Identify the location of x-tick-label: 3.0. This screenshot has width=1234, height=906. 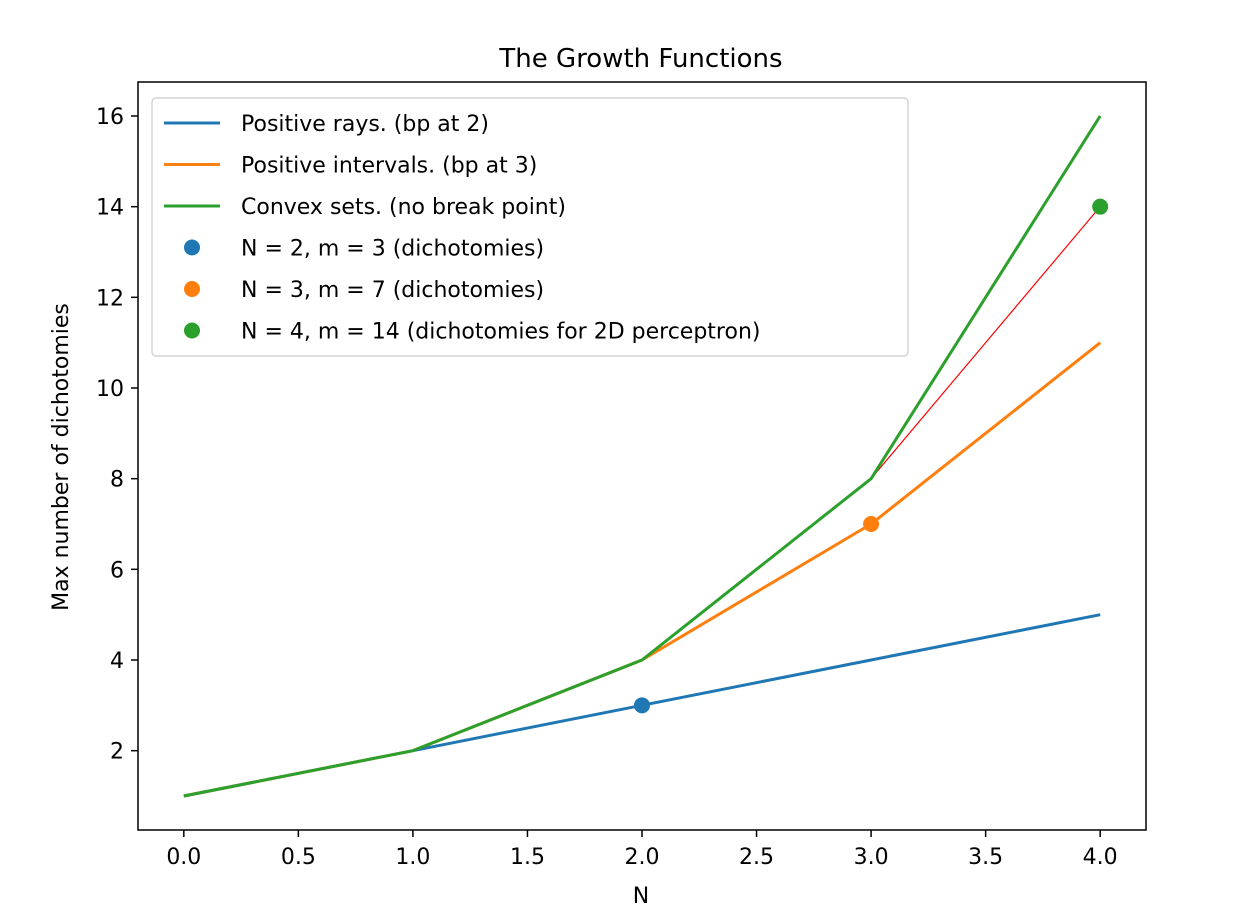
(871, 857).